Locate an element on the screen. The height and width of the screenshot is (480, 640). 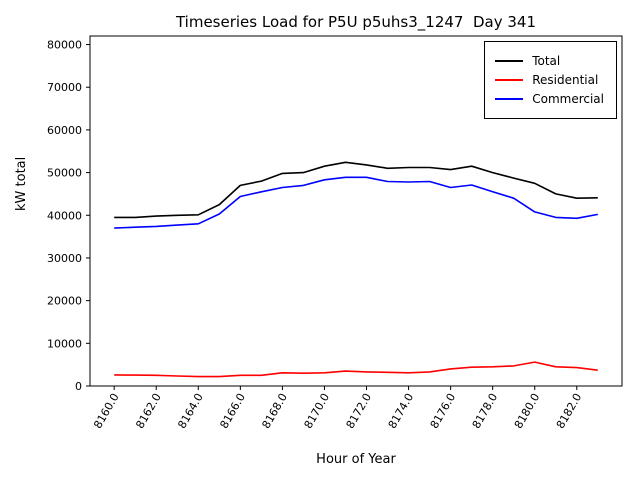
x-tick-label: 8168.0 is located at coordinates (274, 411).